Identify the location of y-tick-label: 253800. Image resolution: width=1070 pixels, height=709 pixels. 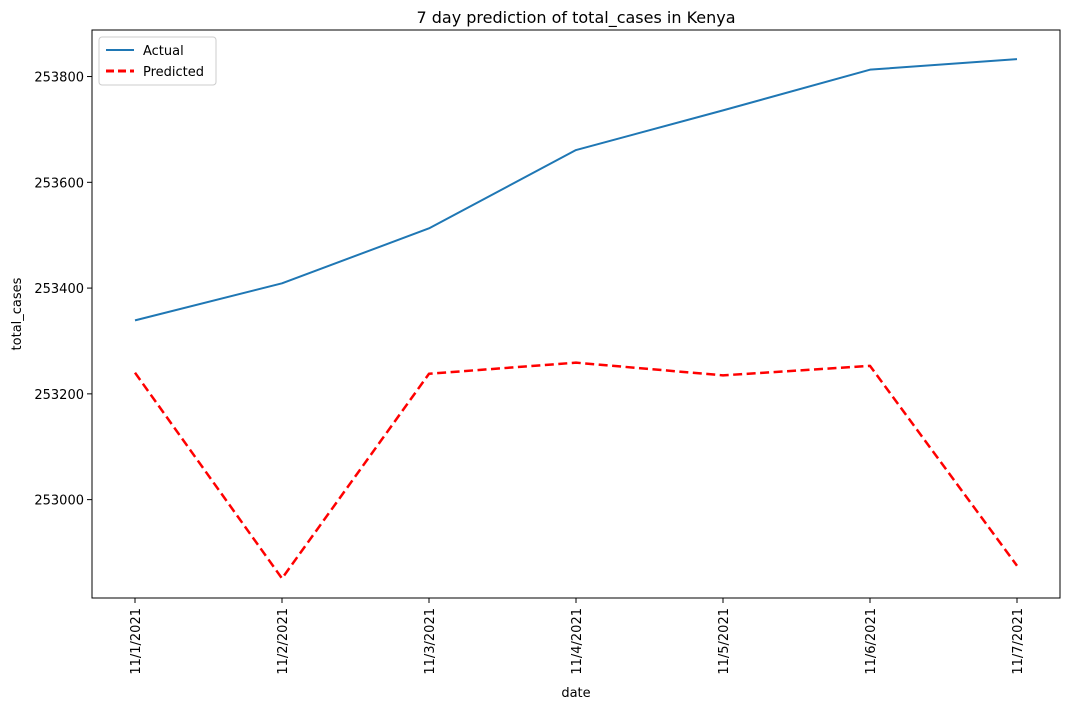
(59, 78).